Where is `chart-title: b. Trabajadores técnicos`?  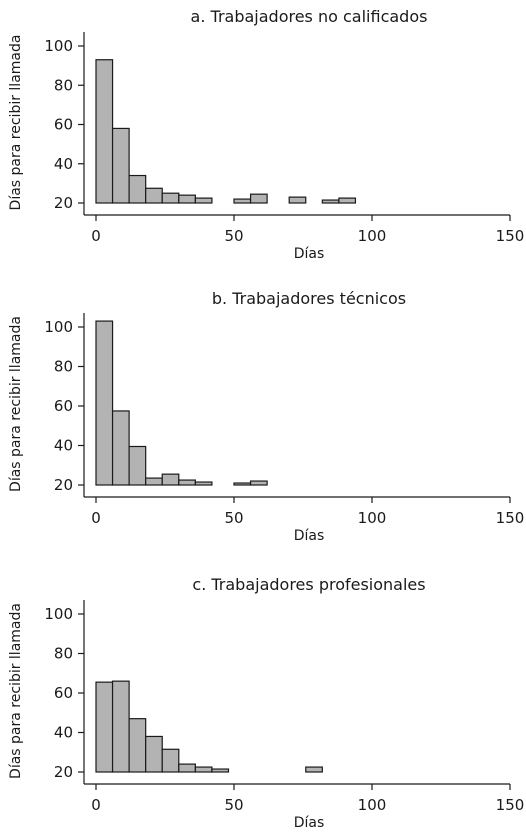
chart-title: b. Trabajadores técnicos is located at coordinates (309, 298).